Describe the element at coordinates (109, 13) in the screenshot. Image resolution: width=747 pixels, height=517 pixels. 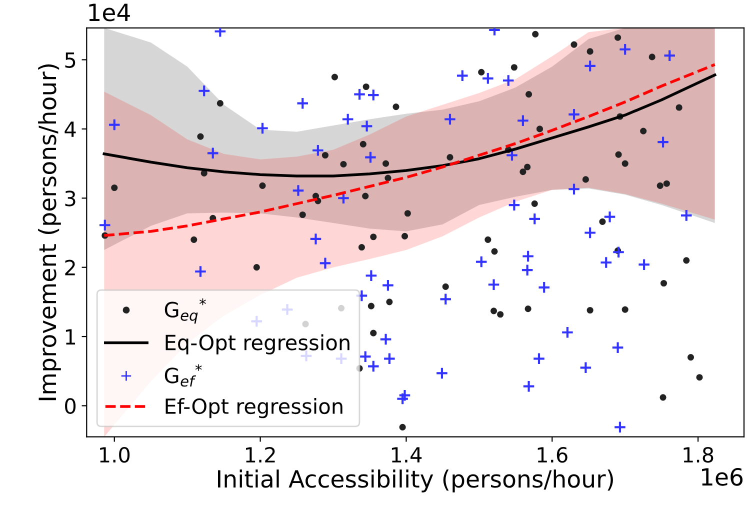
I see `text: 1e4` at that location.